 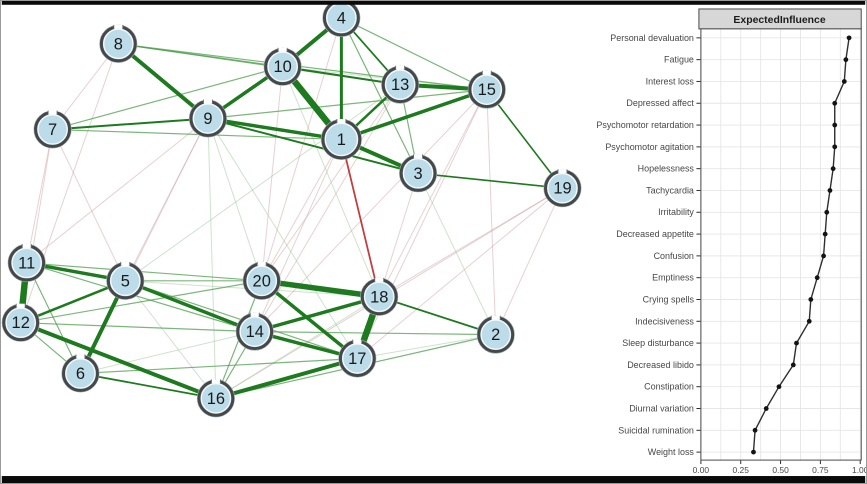 I want to click on y-axis-label: Indecisiveness, so click(x=664, y=321).